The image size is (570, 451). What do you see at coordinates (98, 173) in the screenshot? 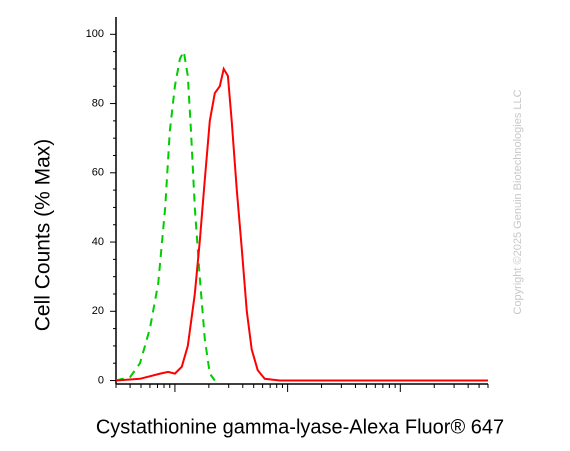
I see `y-tick-label: 60` at bounding box center [98, 173].